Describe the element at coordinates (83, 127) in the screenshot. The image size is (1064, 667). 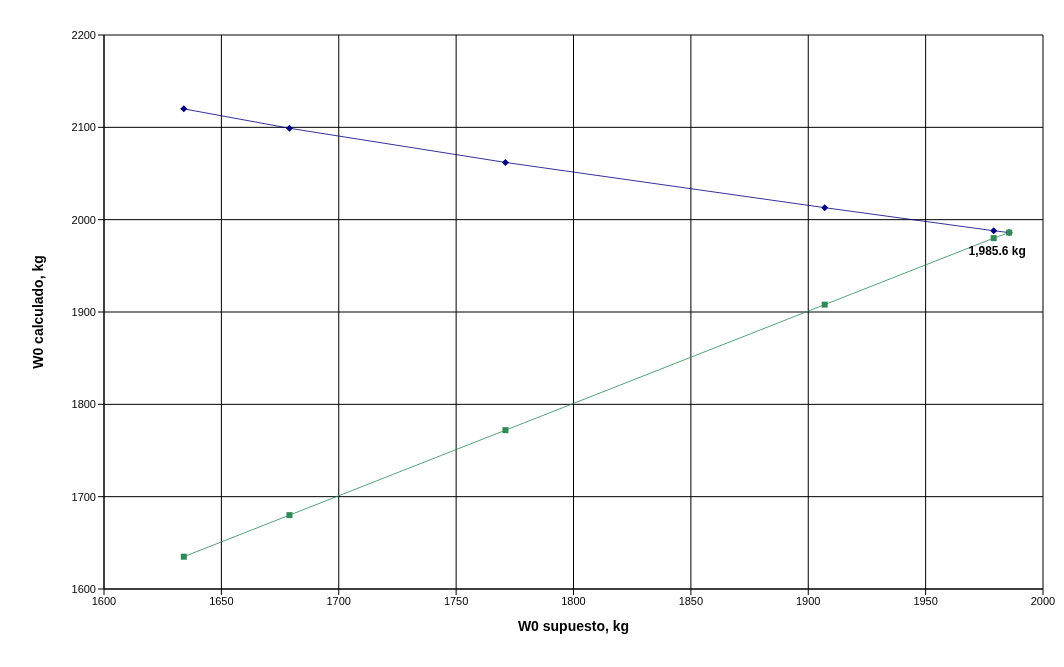
I see `y-tick-label: 2100` at that location.